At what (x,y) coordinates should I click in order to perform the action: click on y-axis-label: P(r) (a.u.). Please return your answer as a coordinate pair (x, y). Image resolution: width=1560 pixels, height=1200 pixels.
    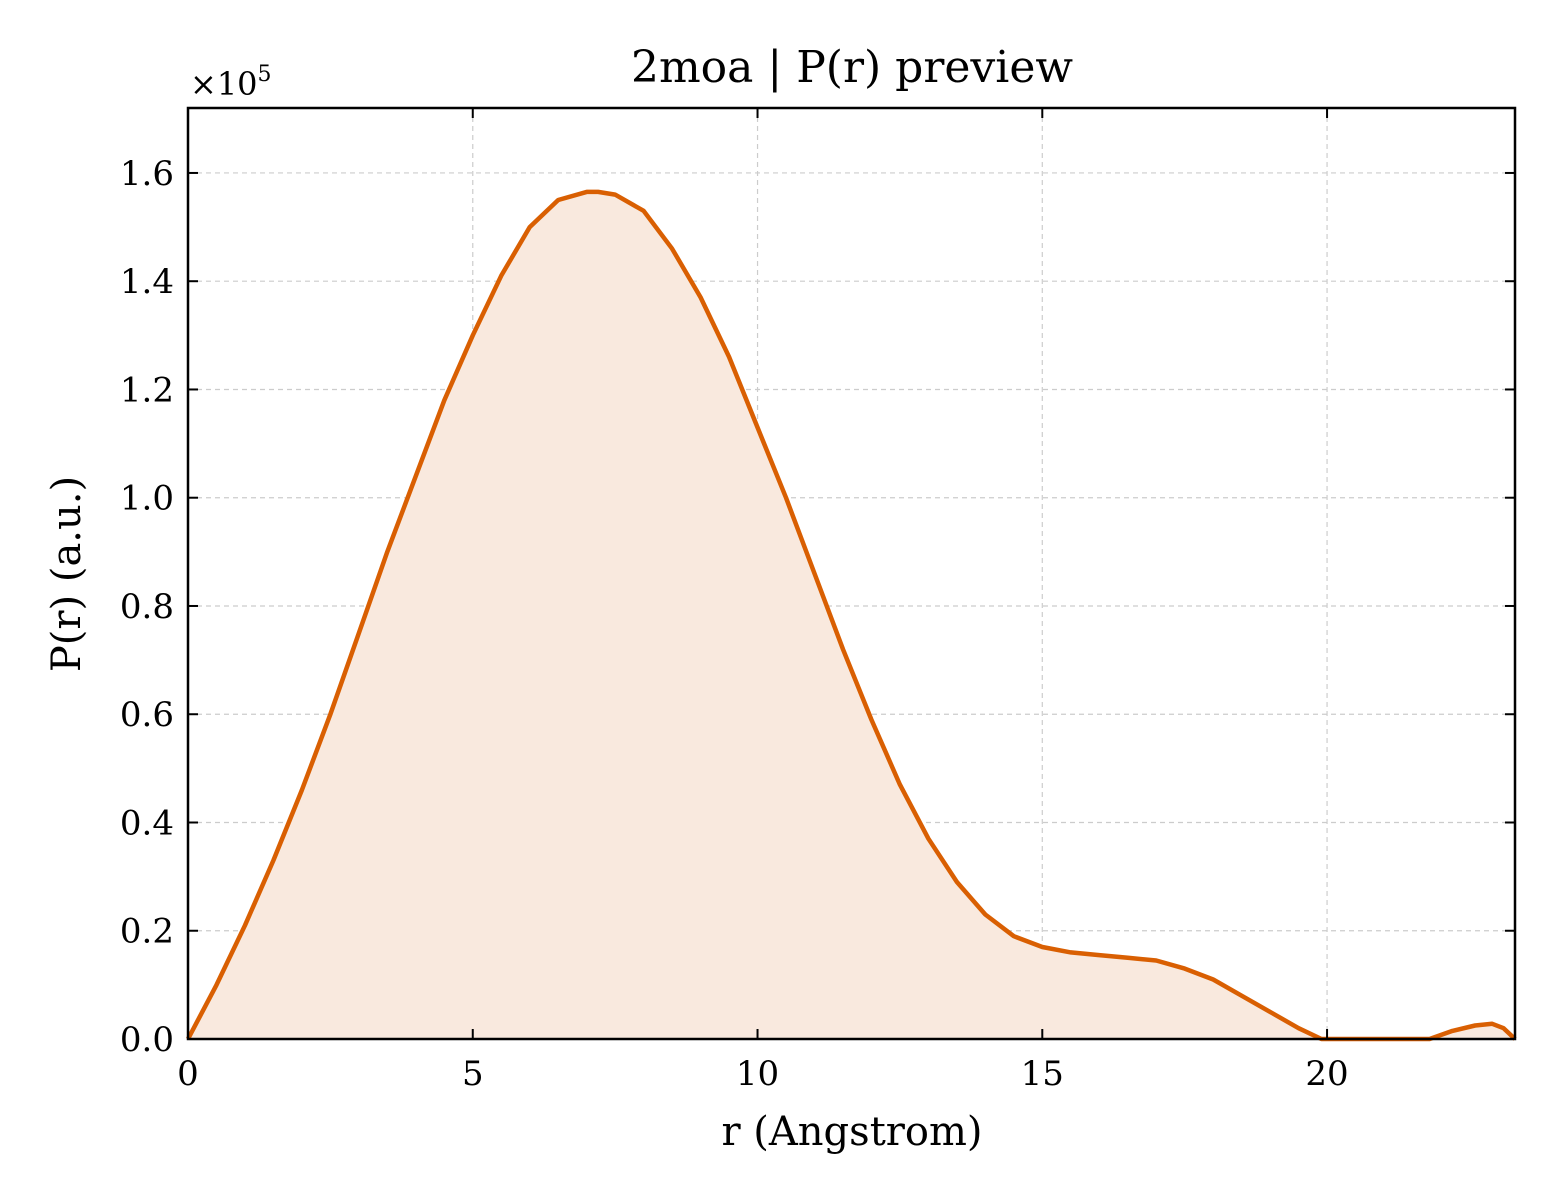
    Looking at the image, I should click on (67, 574).